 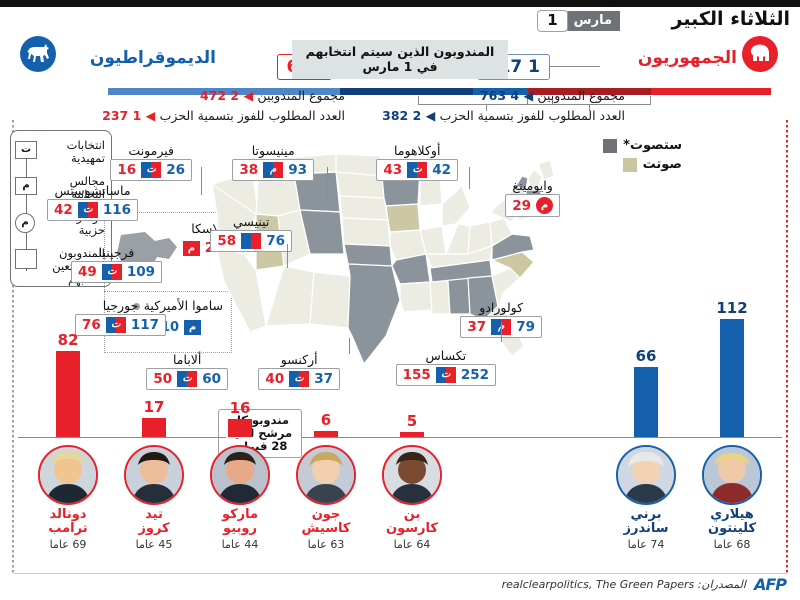 I want to click on carson-delegates: 5, so click(x=412, y=421).